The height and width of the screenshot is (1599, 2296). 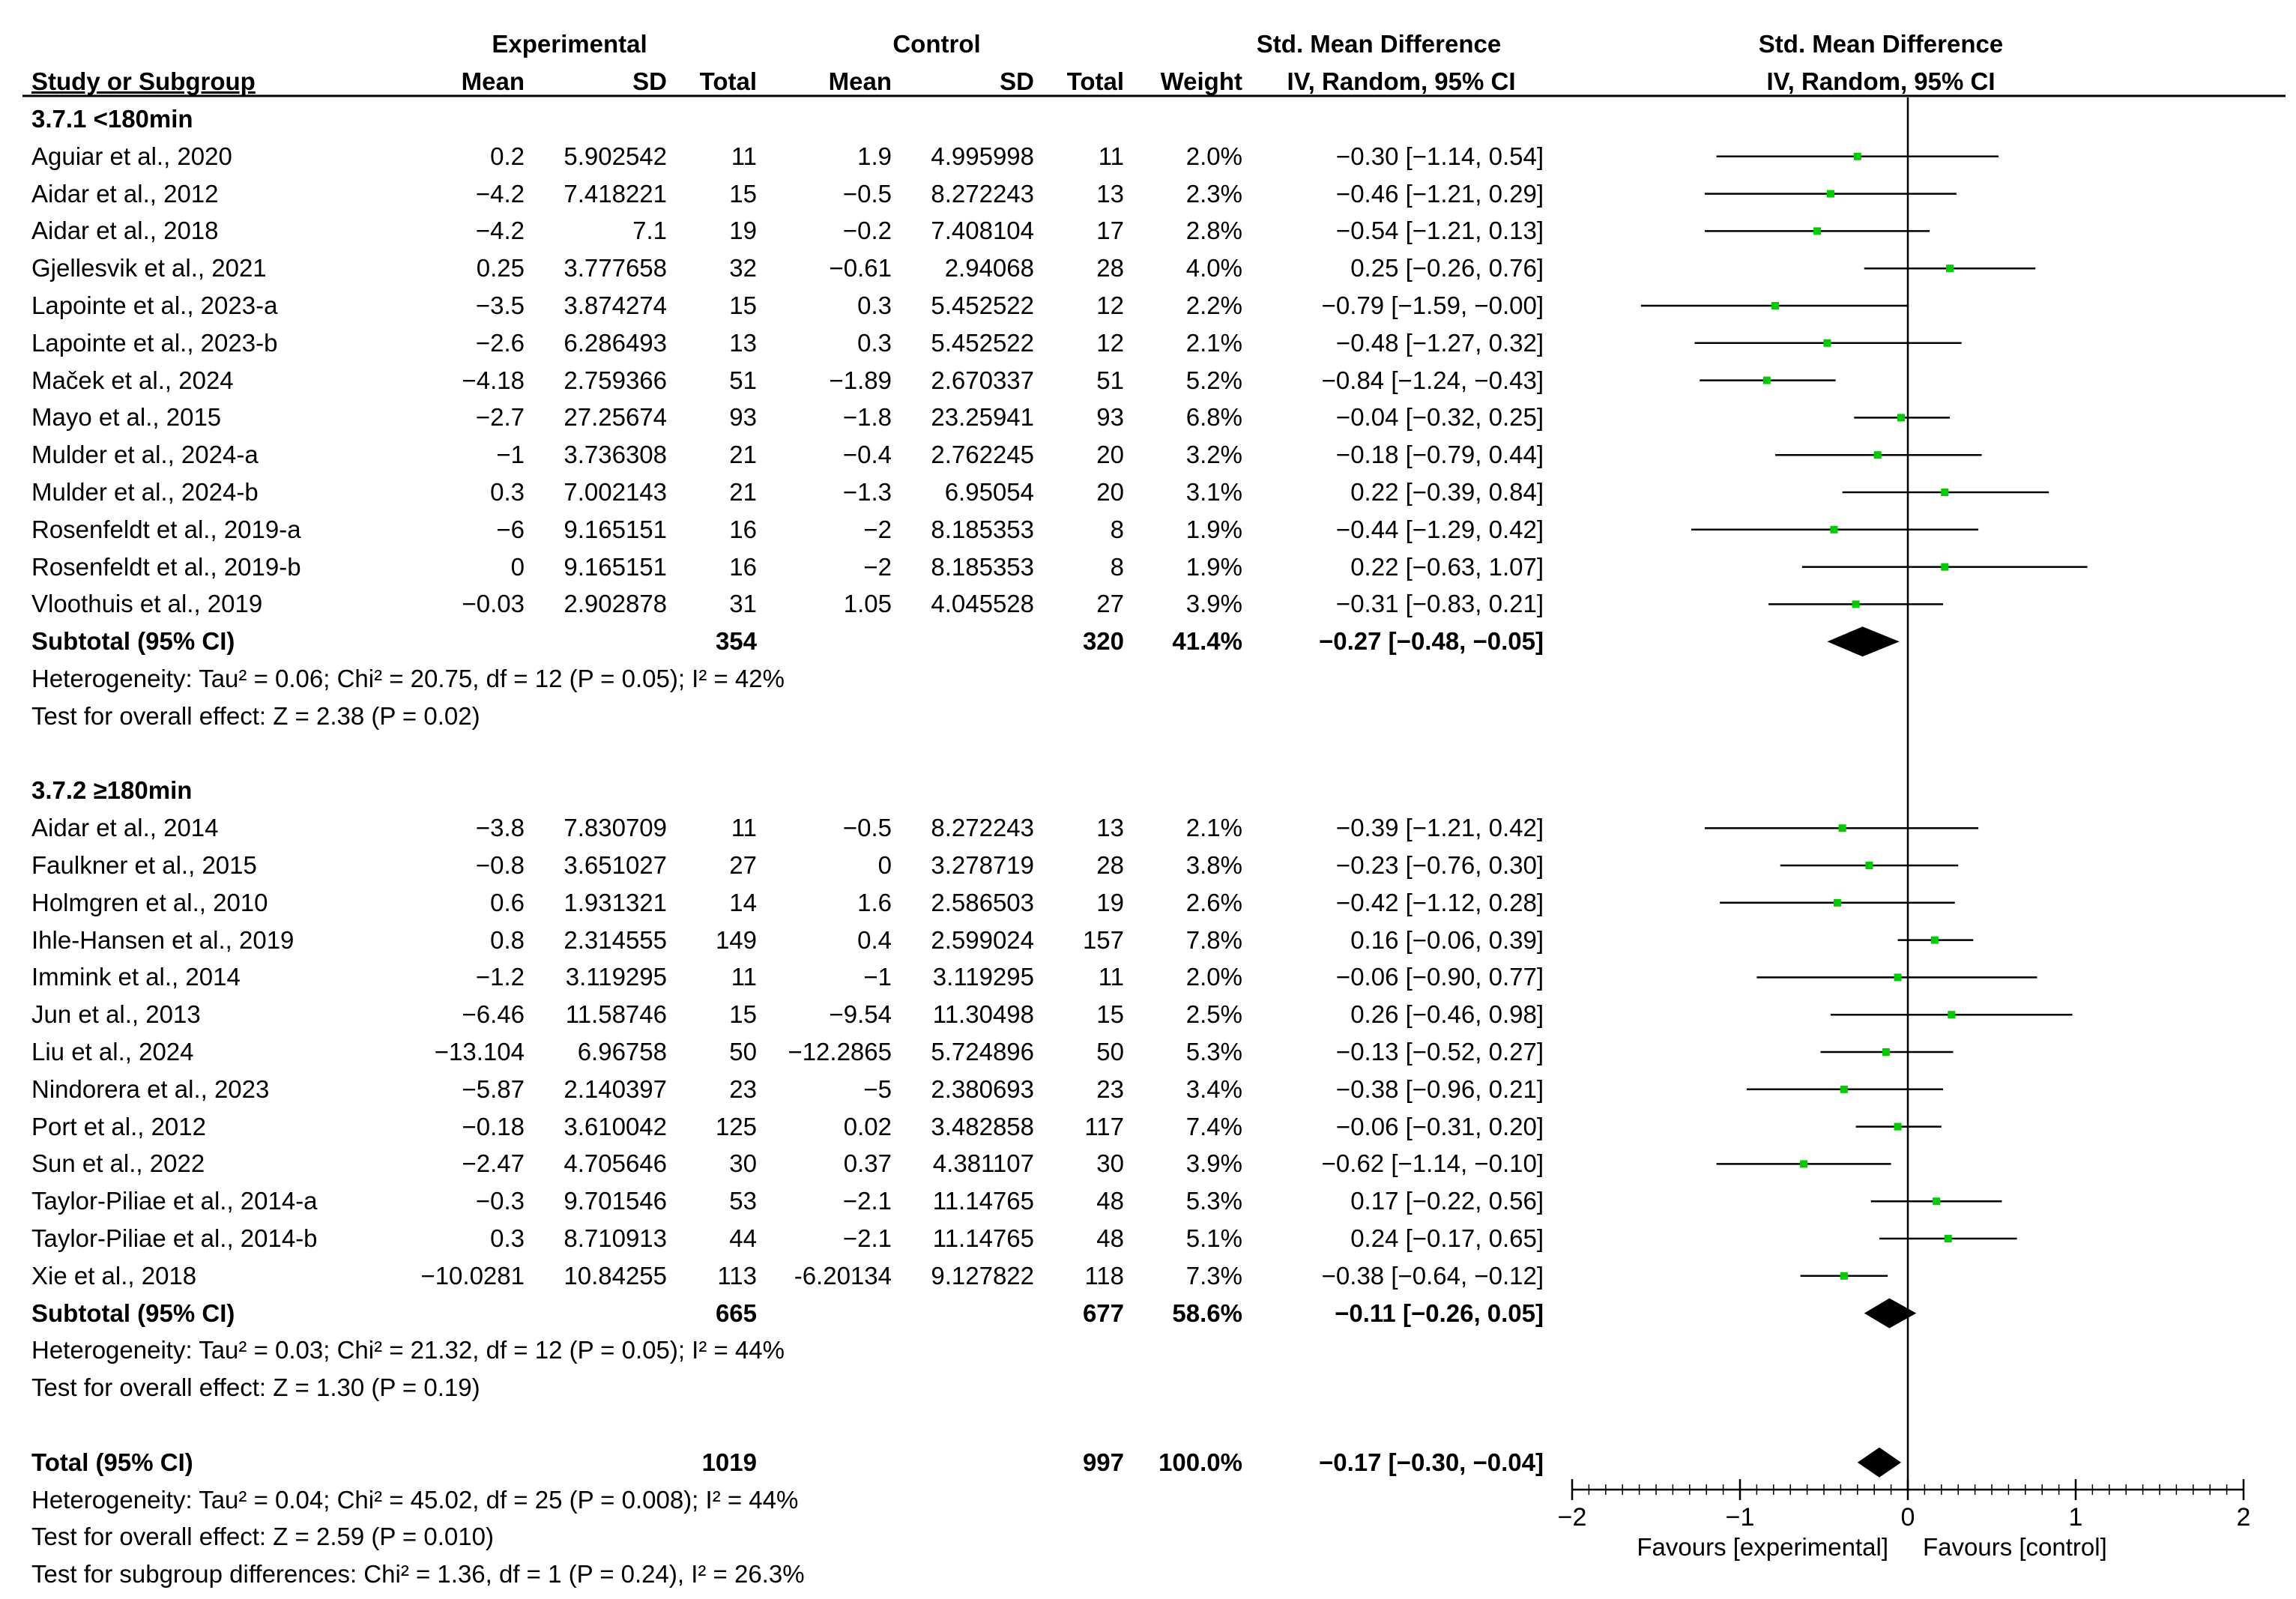 I want to click on subtotal-w: 58.6%, so click(x=1207, y=1313).